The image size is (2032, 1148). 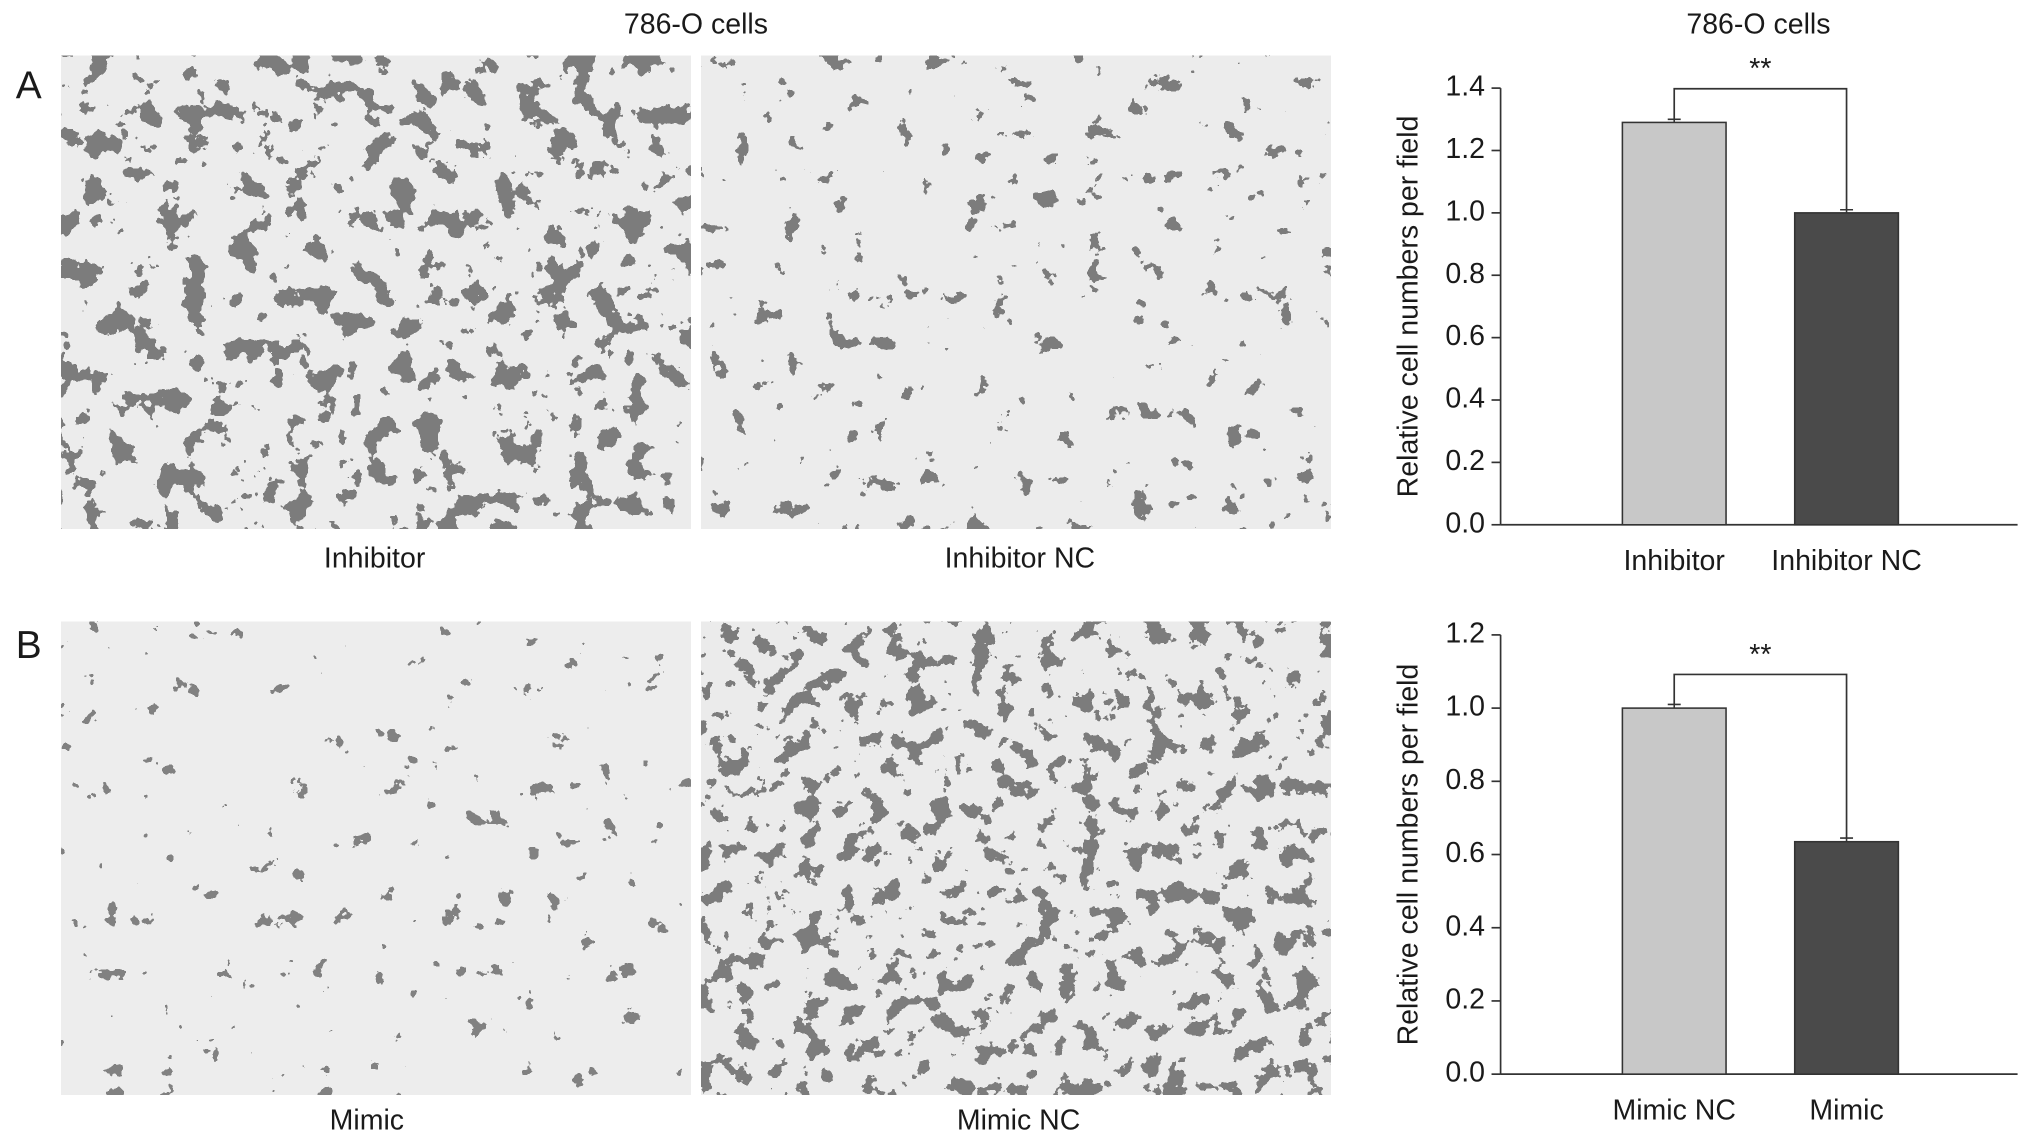 I want to click on y-tick-label: 1.4, so click(x=1465, y=87).